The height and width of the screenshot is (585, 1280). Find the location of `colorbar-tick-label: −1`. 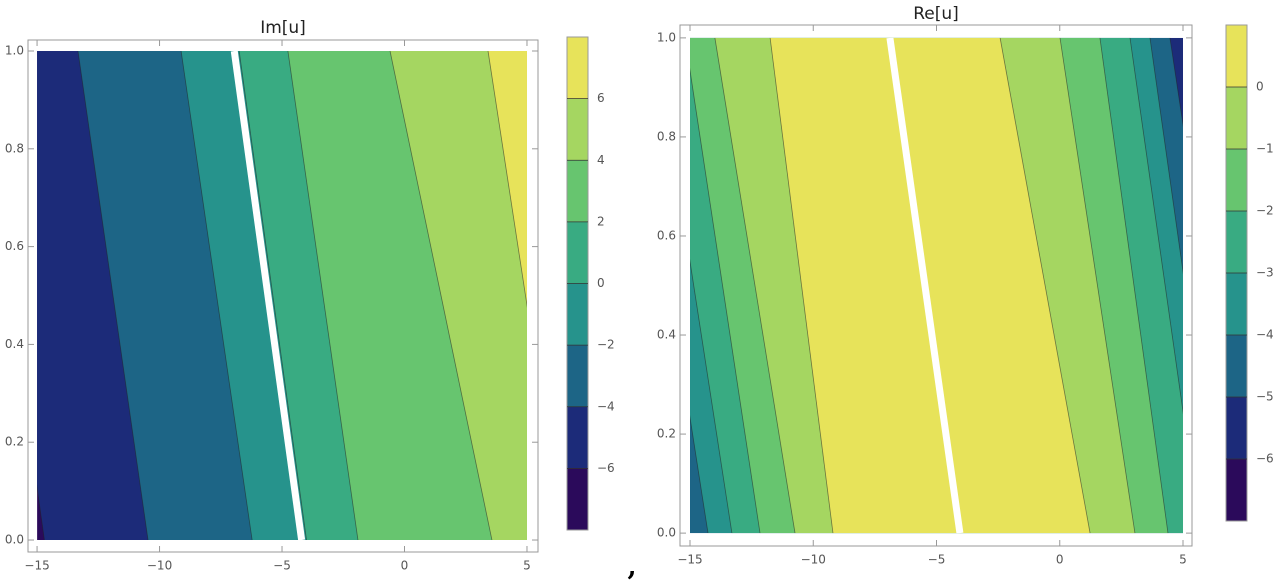

colorbar-tick-label: −1 is located at coordinates (1265, 149).